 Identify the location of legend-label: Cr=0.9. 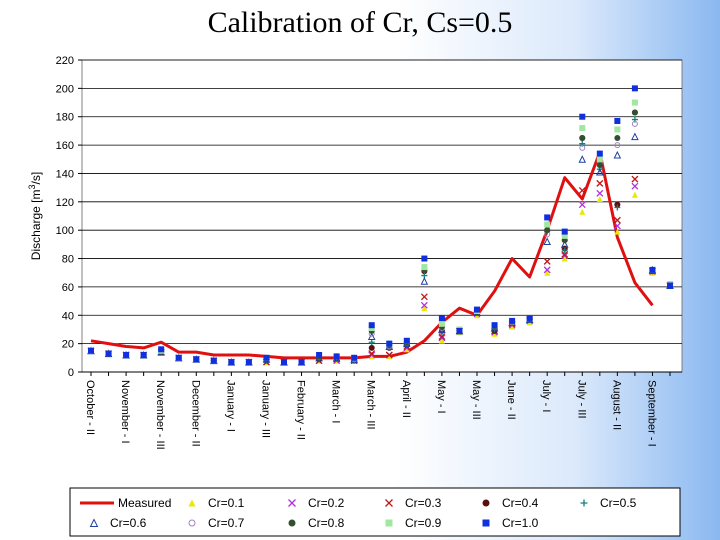
(423, 523).